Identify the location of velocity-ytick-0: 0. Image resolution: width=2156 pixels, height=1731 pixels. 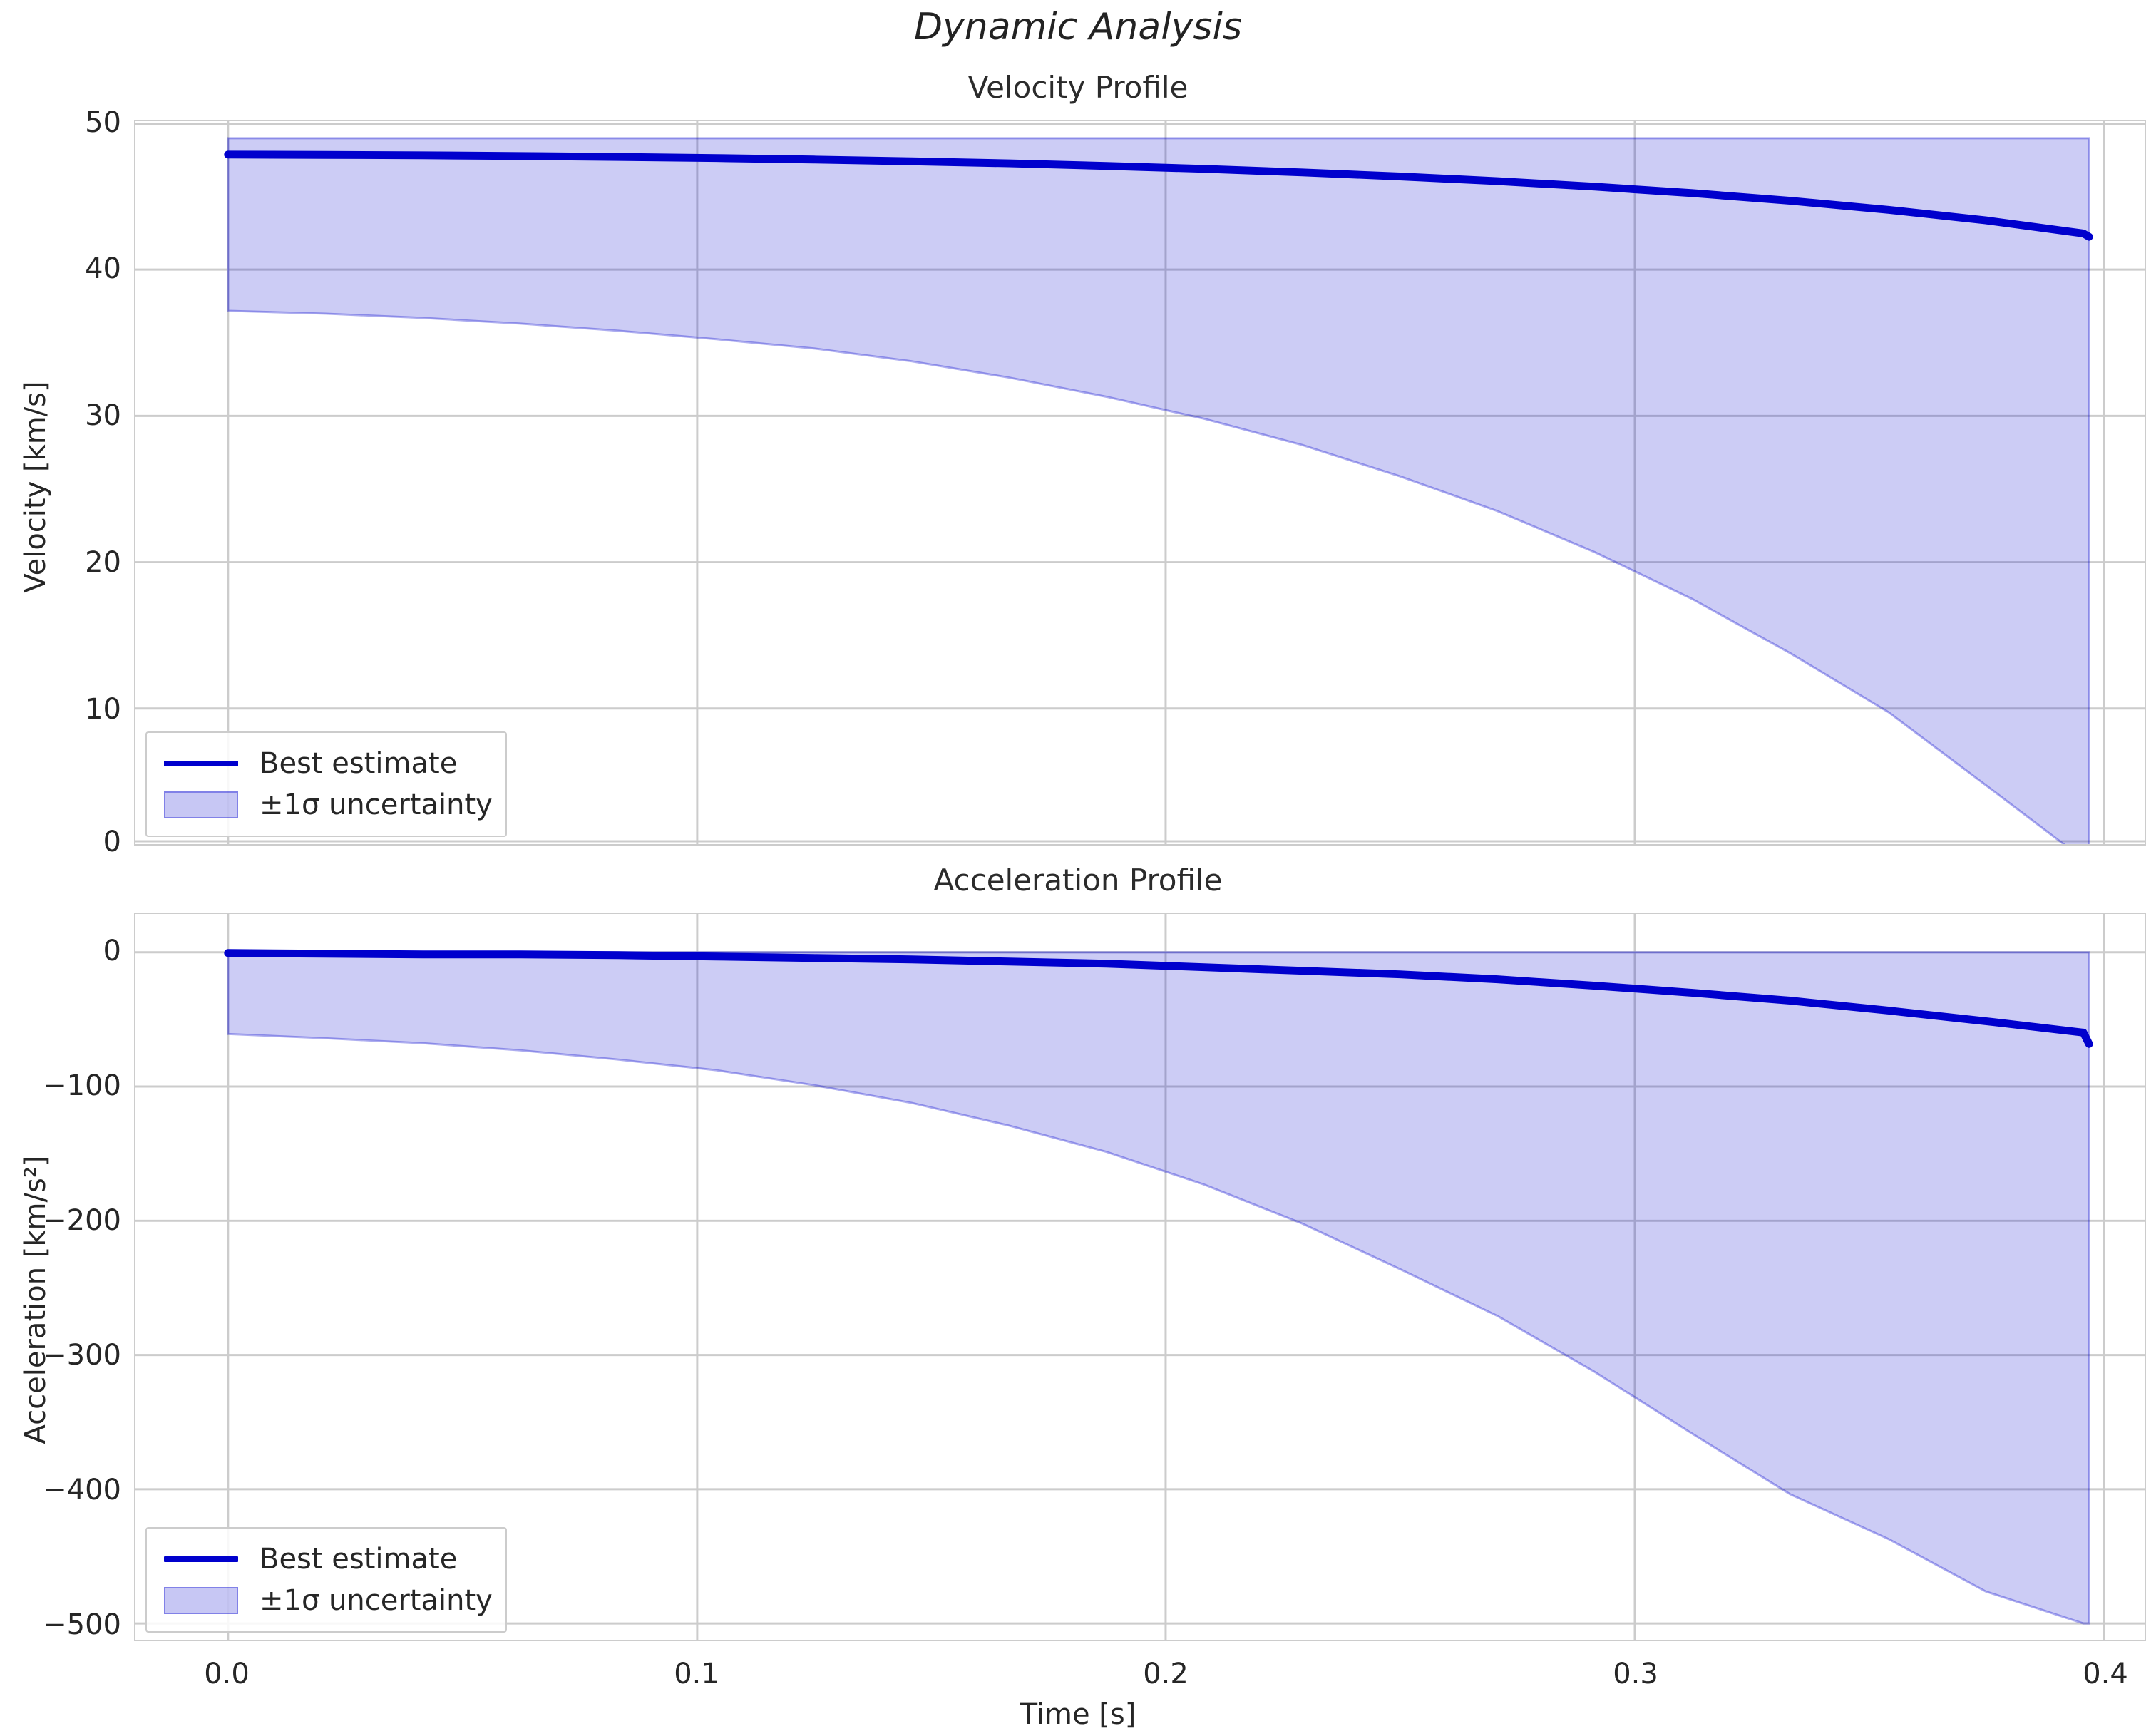
(112, 842).